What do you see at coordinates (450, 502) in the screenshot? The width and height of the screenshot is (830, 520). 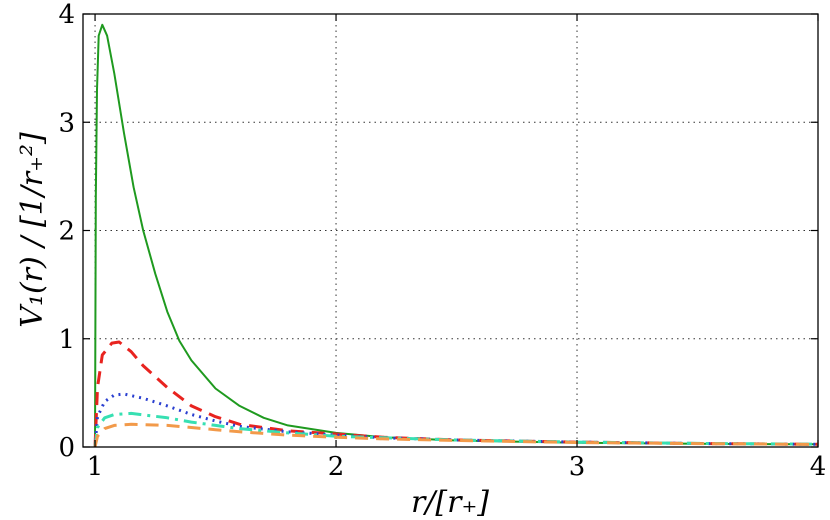 I see `x-axis-label: r/[r₊]` at bounding box center [450, 502].